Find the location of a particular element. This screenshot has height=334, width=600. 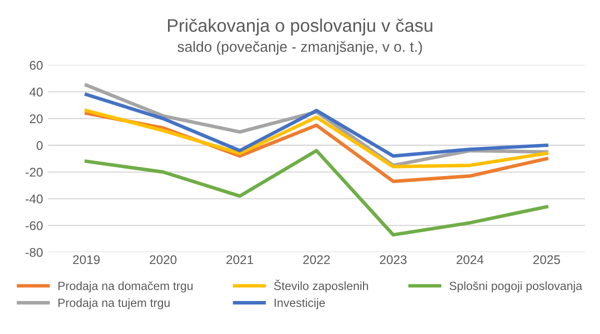

chart-subtitle: saldo (povečanje - zmanjšanje, v o. t.) is located at coordinates (300, 48).